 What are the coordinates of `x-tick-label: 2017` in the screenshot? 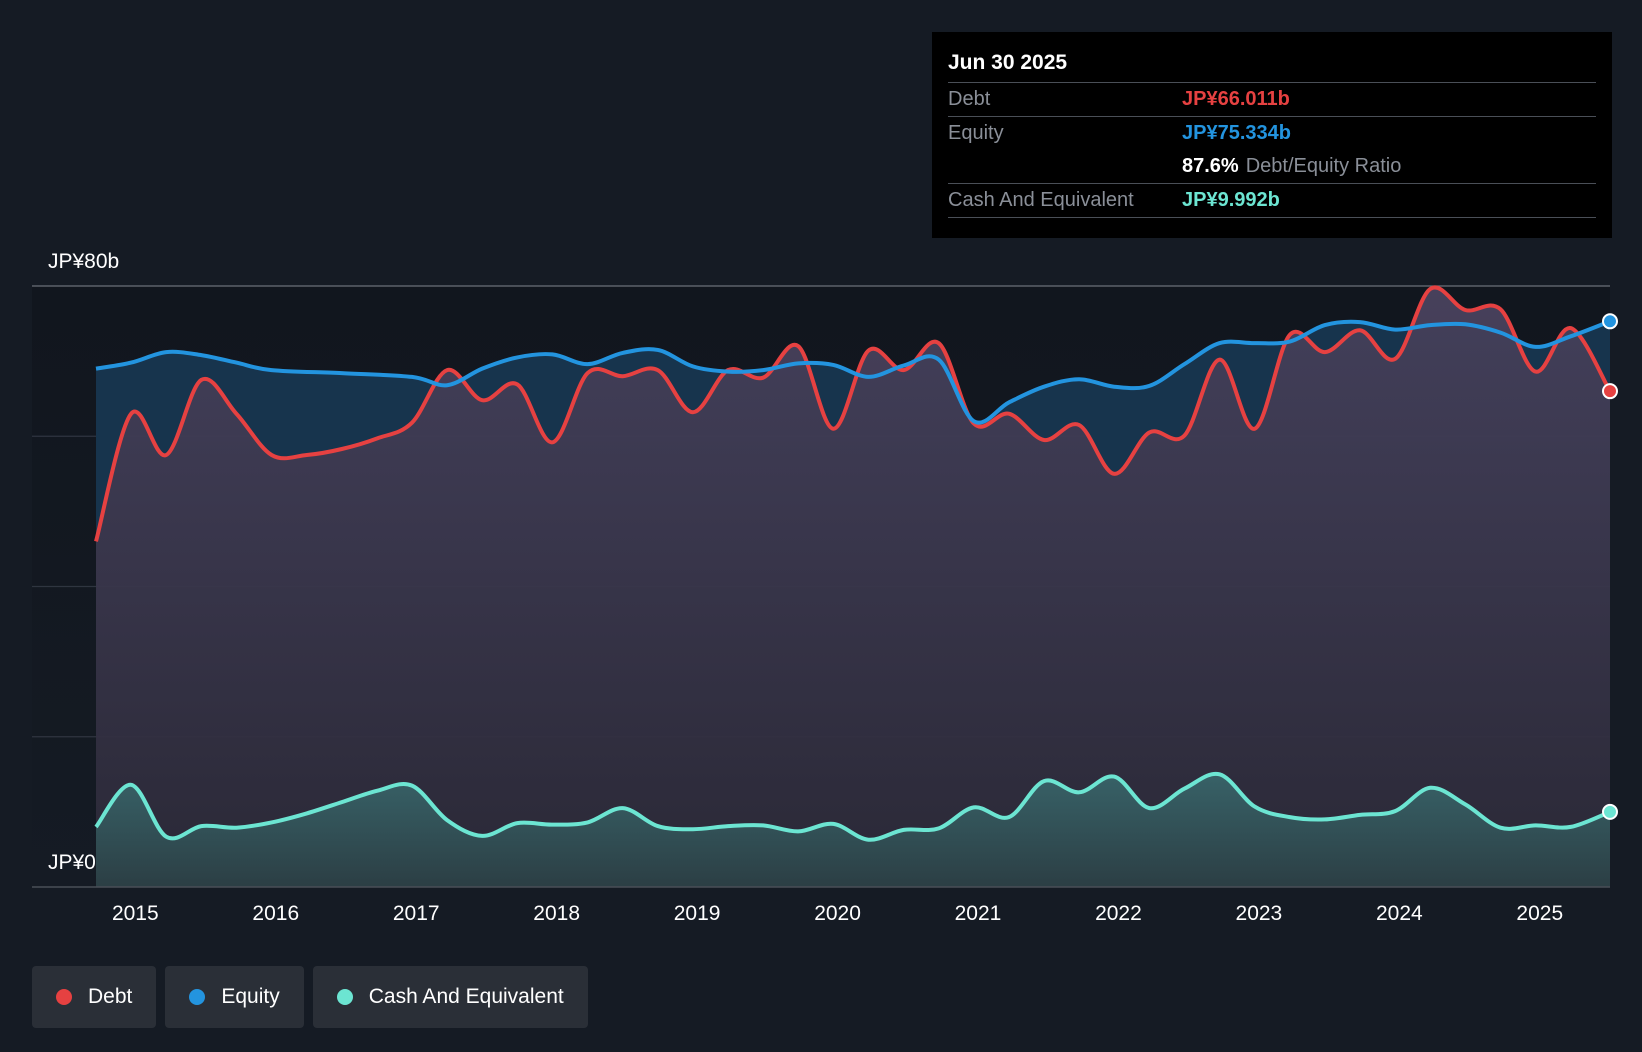 It's located at (416, 913).